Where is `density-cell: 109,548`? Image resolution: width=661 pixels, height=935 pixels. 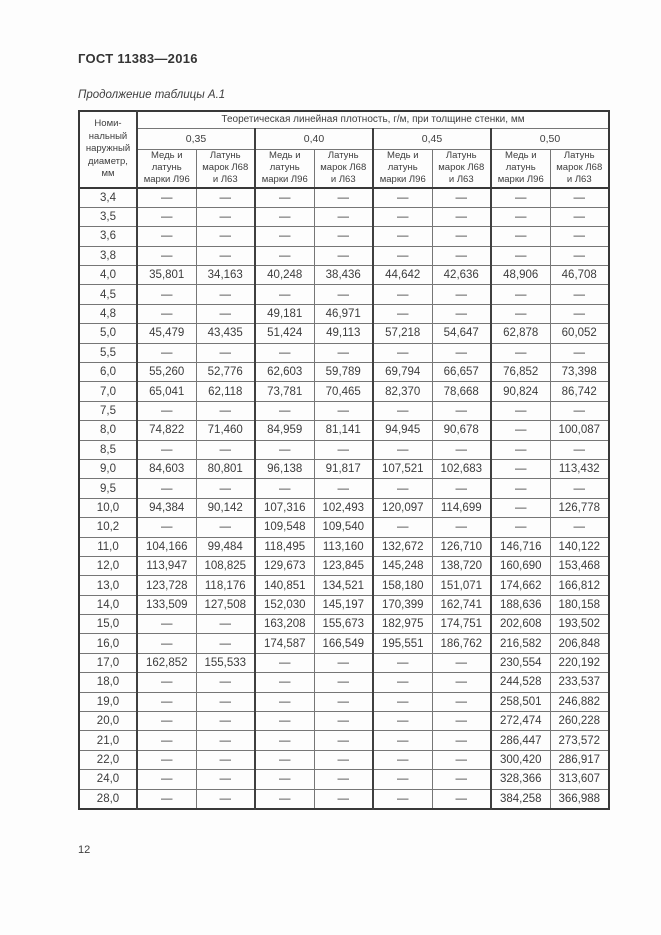 density-cell: 109,548 is located at coordinates (284, 527).